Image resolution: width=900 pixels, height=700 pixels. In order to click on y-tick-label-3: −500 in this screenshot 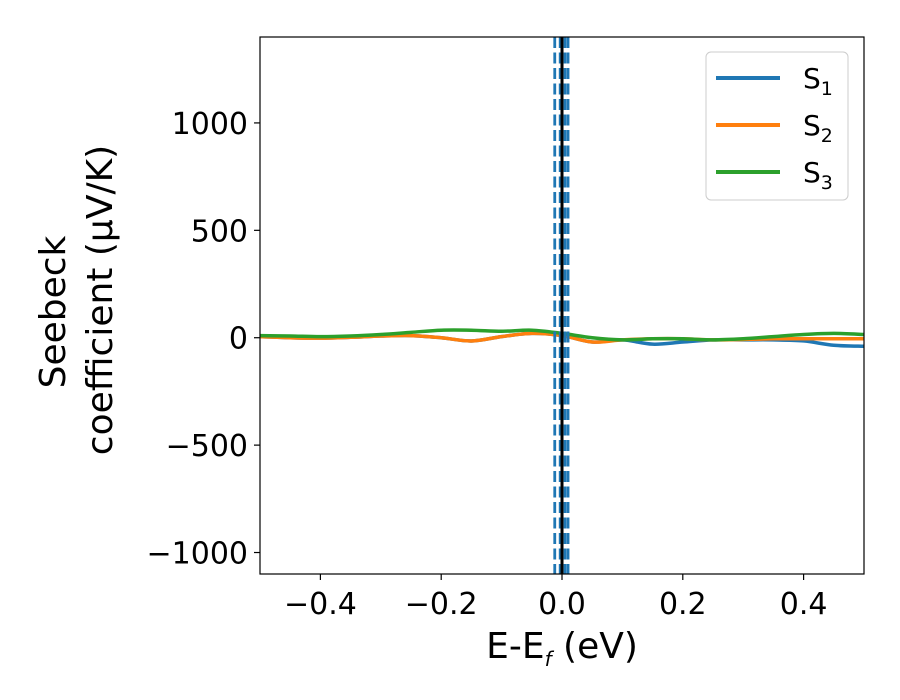, I will do `click(207, 446)`.